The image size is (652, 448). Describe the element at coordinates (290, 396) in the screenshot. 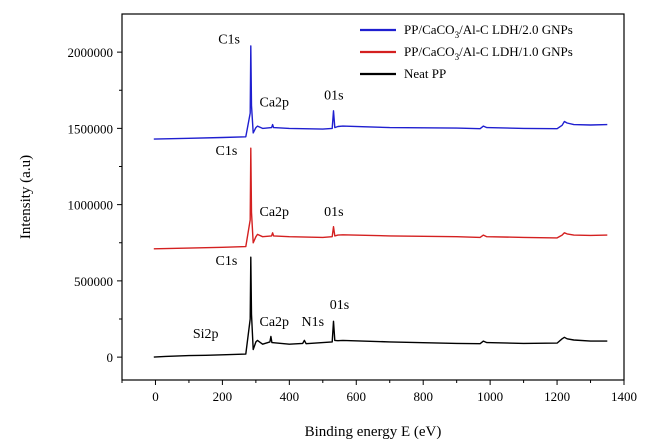

I see `x-tick-label: 400` at that location.